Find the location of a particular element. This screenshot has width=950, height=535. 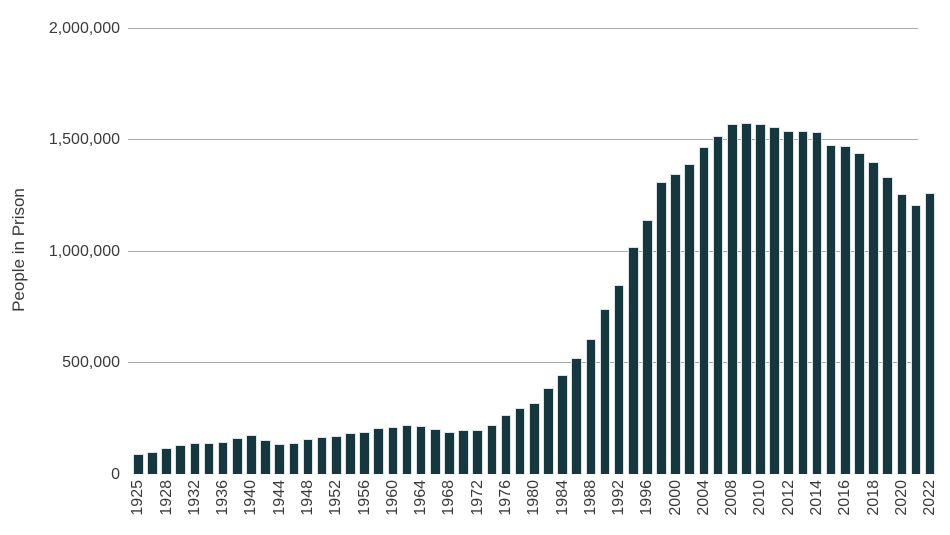

x-tick-cell: 2000 is located at coordinates (675, 506).